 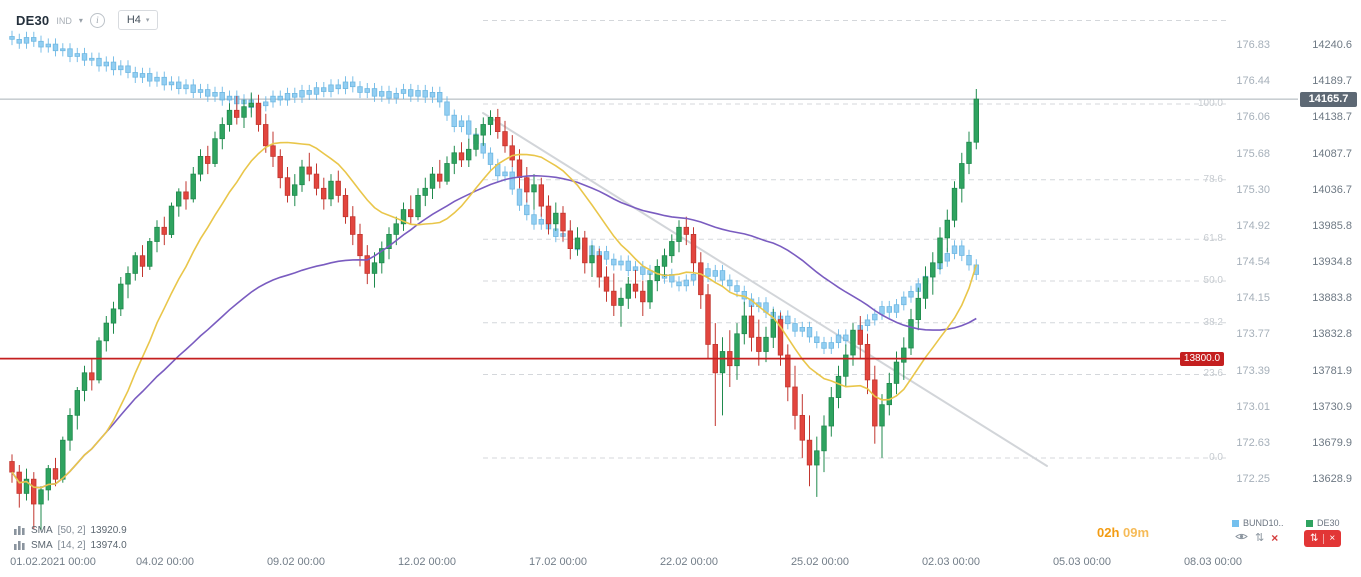 I want to click on indicator-value: 13974.0, so click(x=108, y=545).